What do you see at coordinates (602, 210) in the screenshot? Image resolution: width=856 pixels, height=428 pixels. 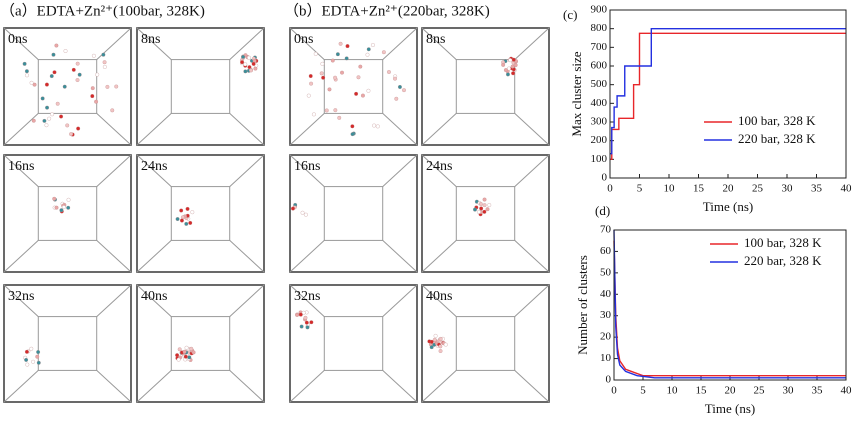 I see `panel-label: (d)` at bounding box center [602, 210].